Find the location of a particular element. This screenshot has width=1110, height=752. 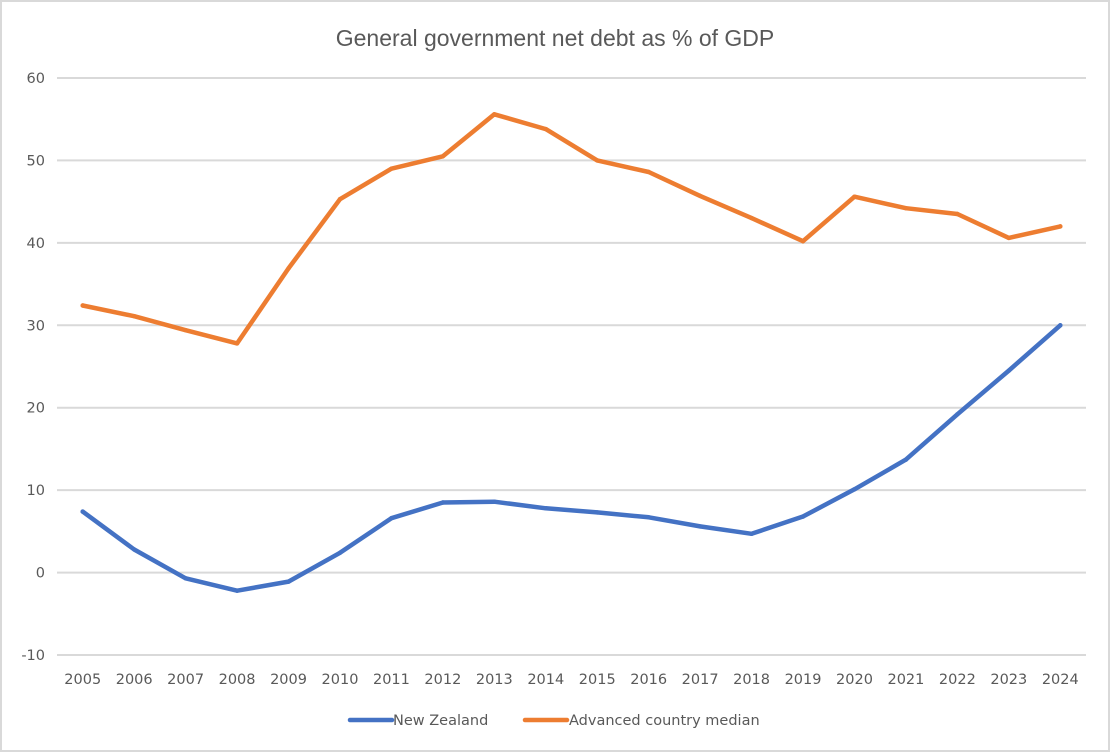

x-tick-label: 2016 is located at coordinates (648, 680).